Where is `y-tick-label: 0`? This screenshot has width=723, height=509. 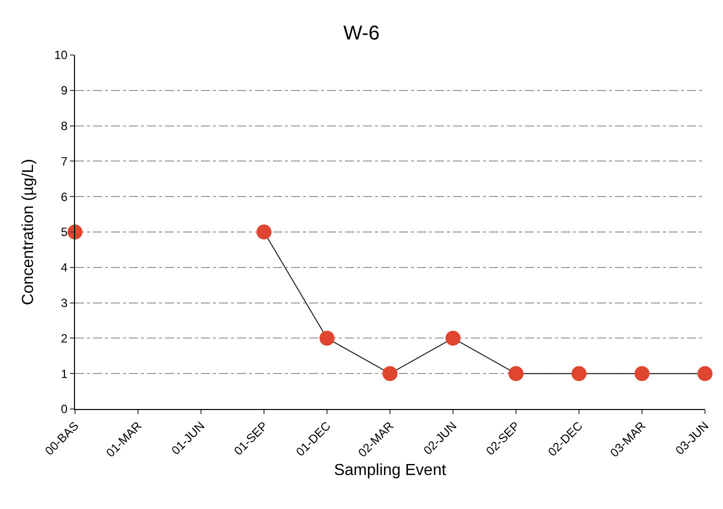 y-tick-label: 0 is located at coordinates (64, 409).